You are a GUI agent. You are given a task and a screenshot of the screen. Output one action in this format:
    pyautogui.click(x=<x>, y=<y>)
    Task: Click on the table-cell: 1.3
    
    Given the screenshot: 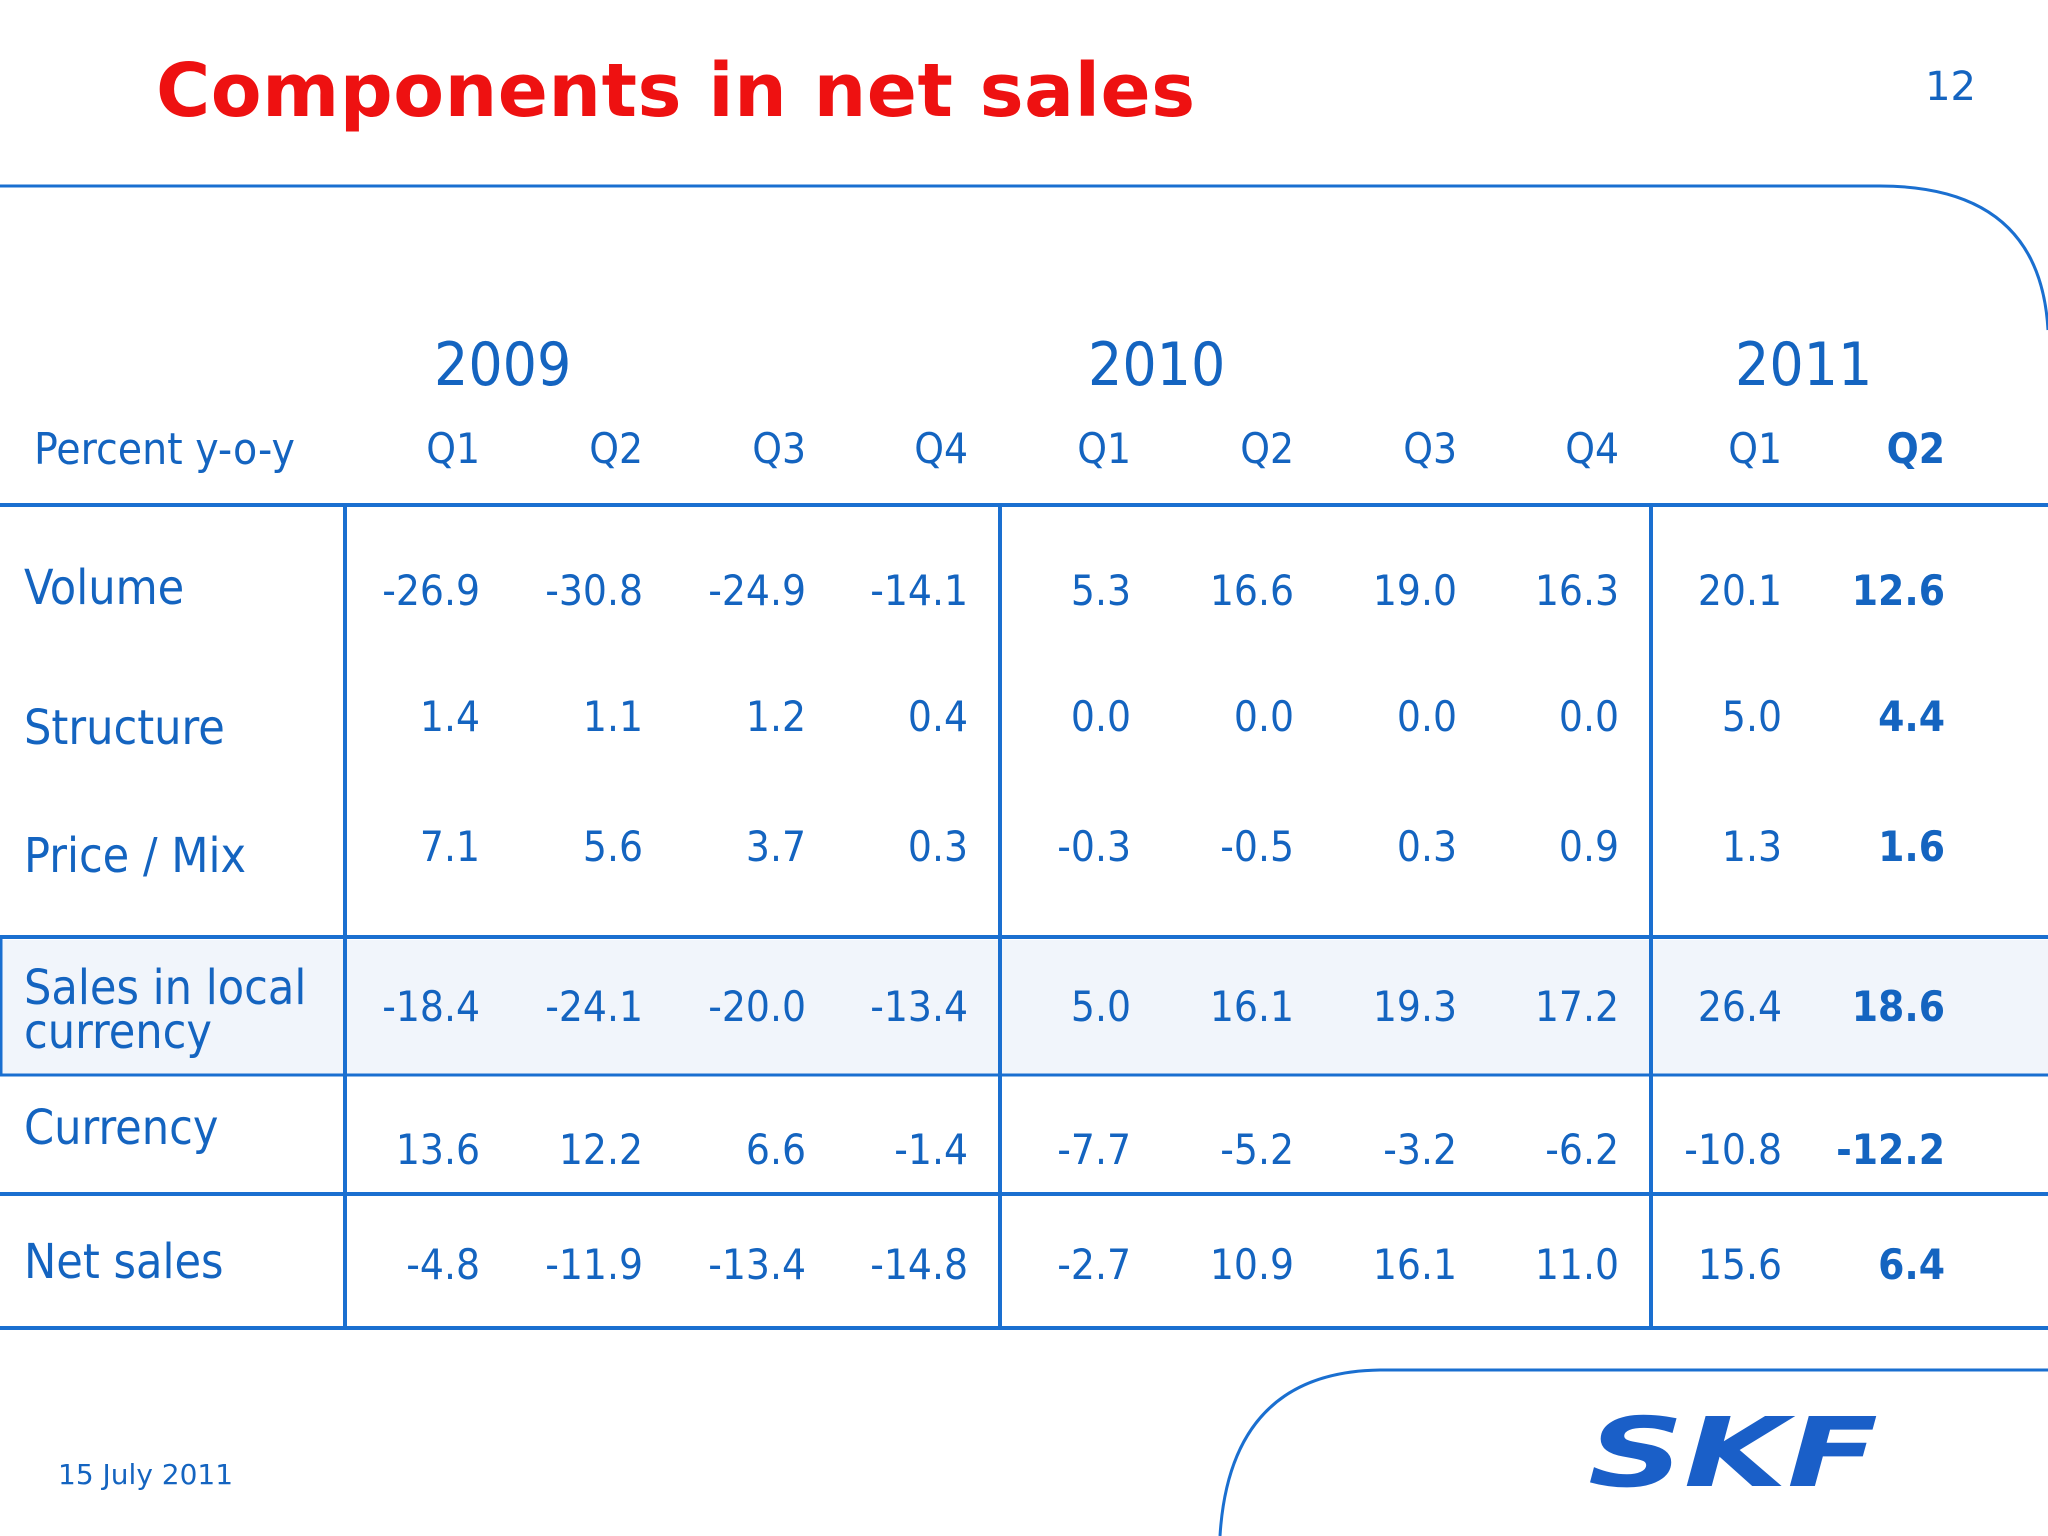 What is the action you would take?
    pyautogui.click(x=1751, y=846)
    